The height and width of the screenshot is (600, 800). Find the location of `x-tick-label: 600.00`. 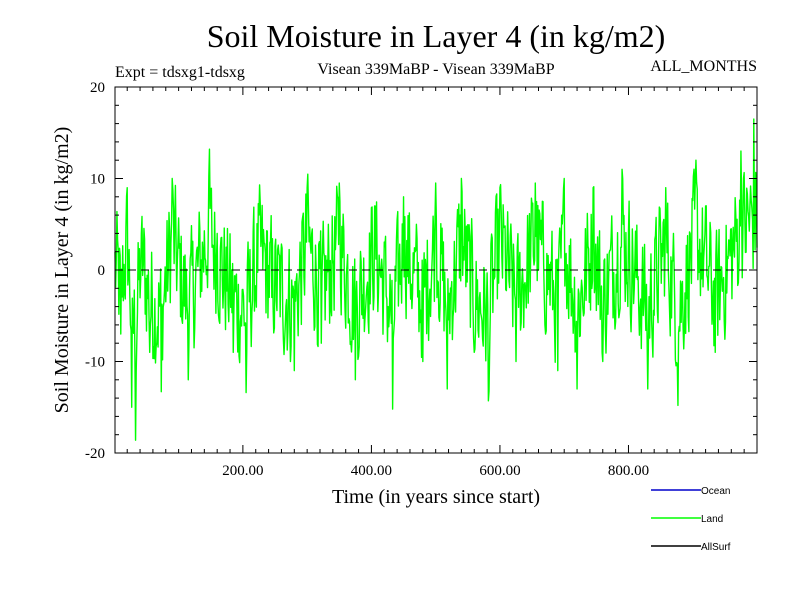

x-tick-label: 600.00 is located at coordinates (499, 471).